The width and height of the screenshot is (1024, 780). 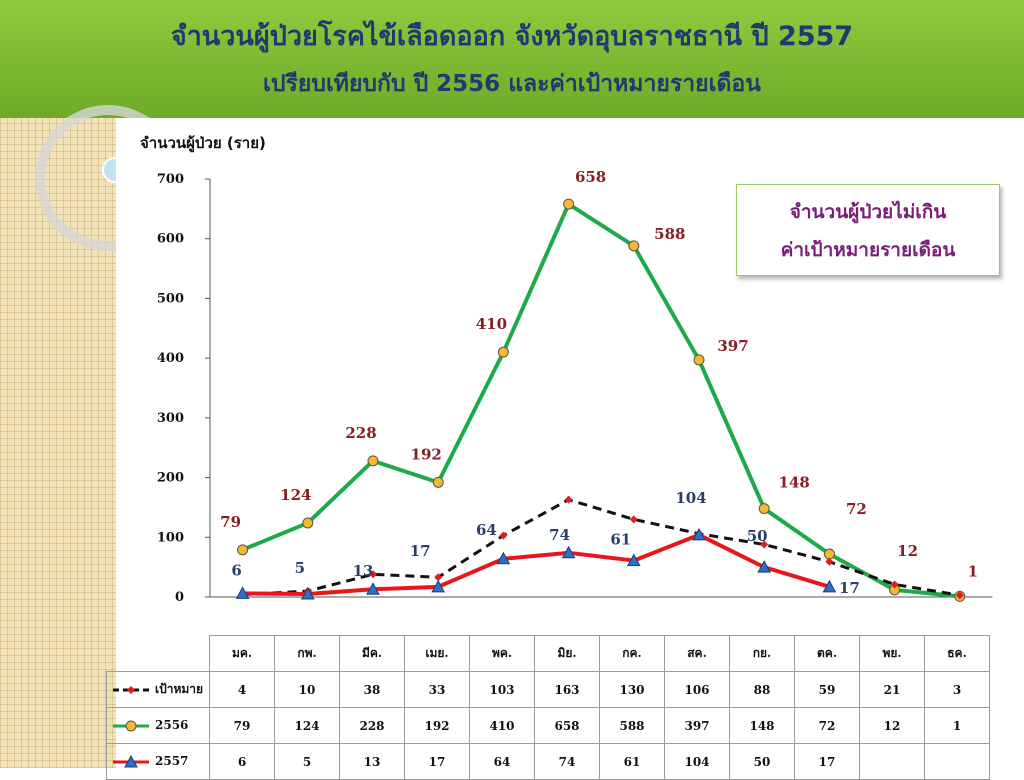 I want to click on table-cell: 5, so click(x=307, y=761).